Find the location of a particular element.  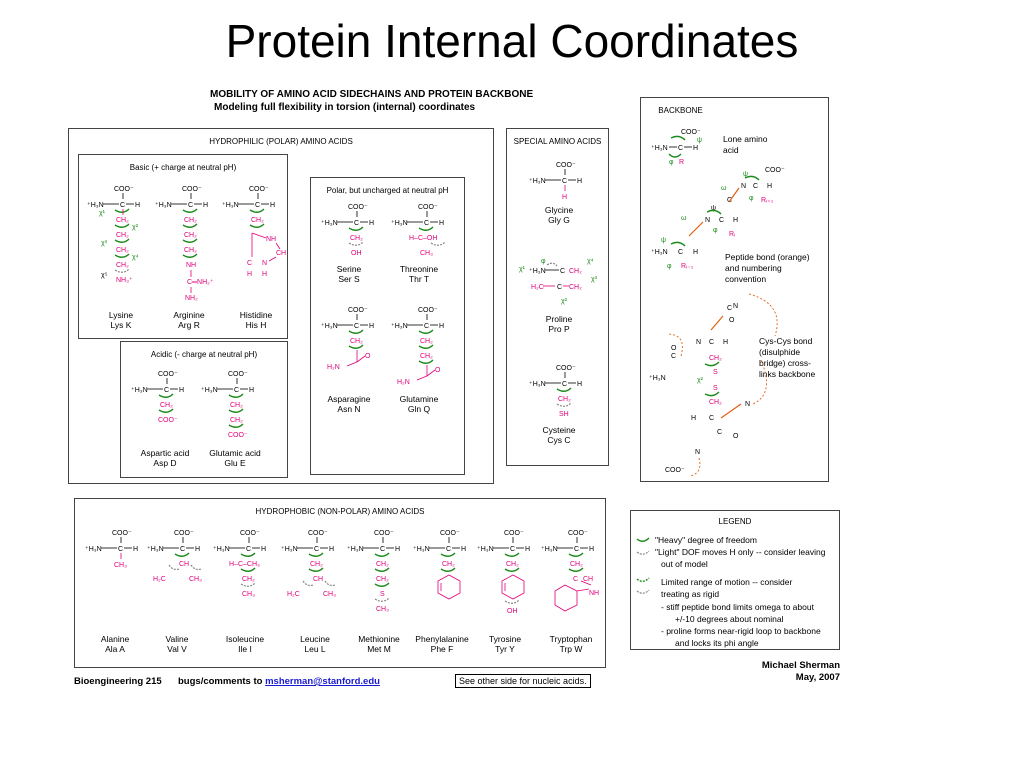

aspartic-acid-structure: COO⁻ ⁺H₃N C H CH₂ COO⁻ is located at coordinates (157, 397).